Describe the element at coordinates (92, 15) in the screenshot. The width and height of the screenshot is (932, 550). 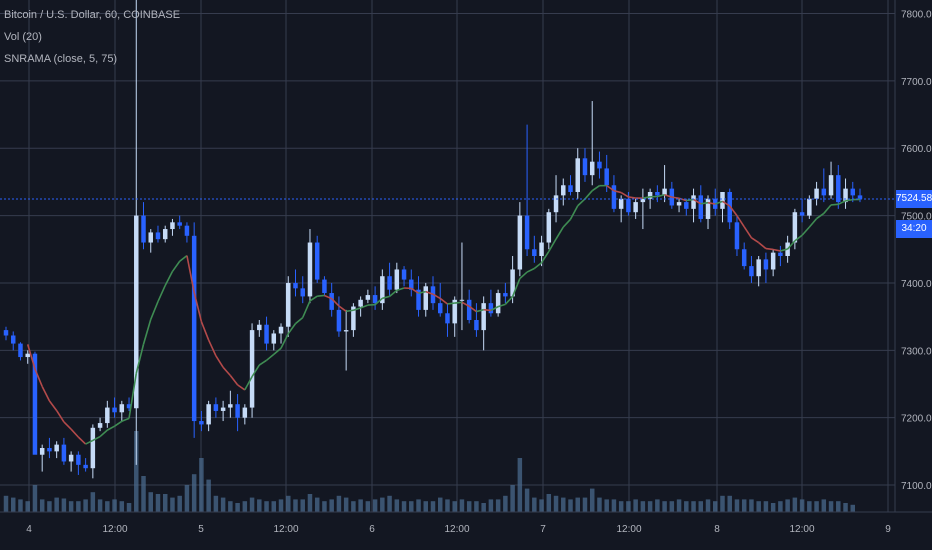
I see `legend-symbol: Bitcoin / U.S. Dollar, 60, COINBASE` at that location.